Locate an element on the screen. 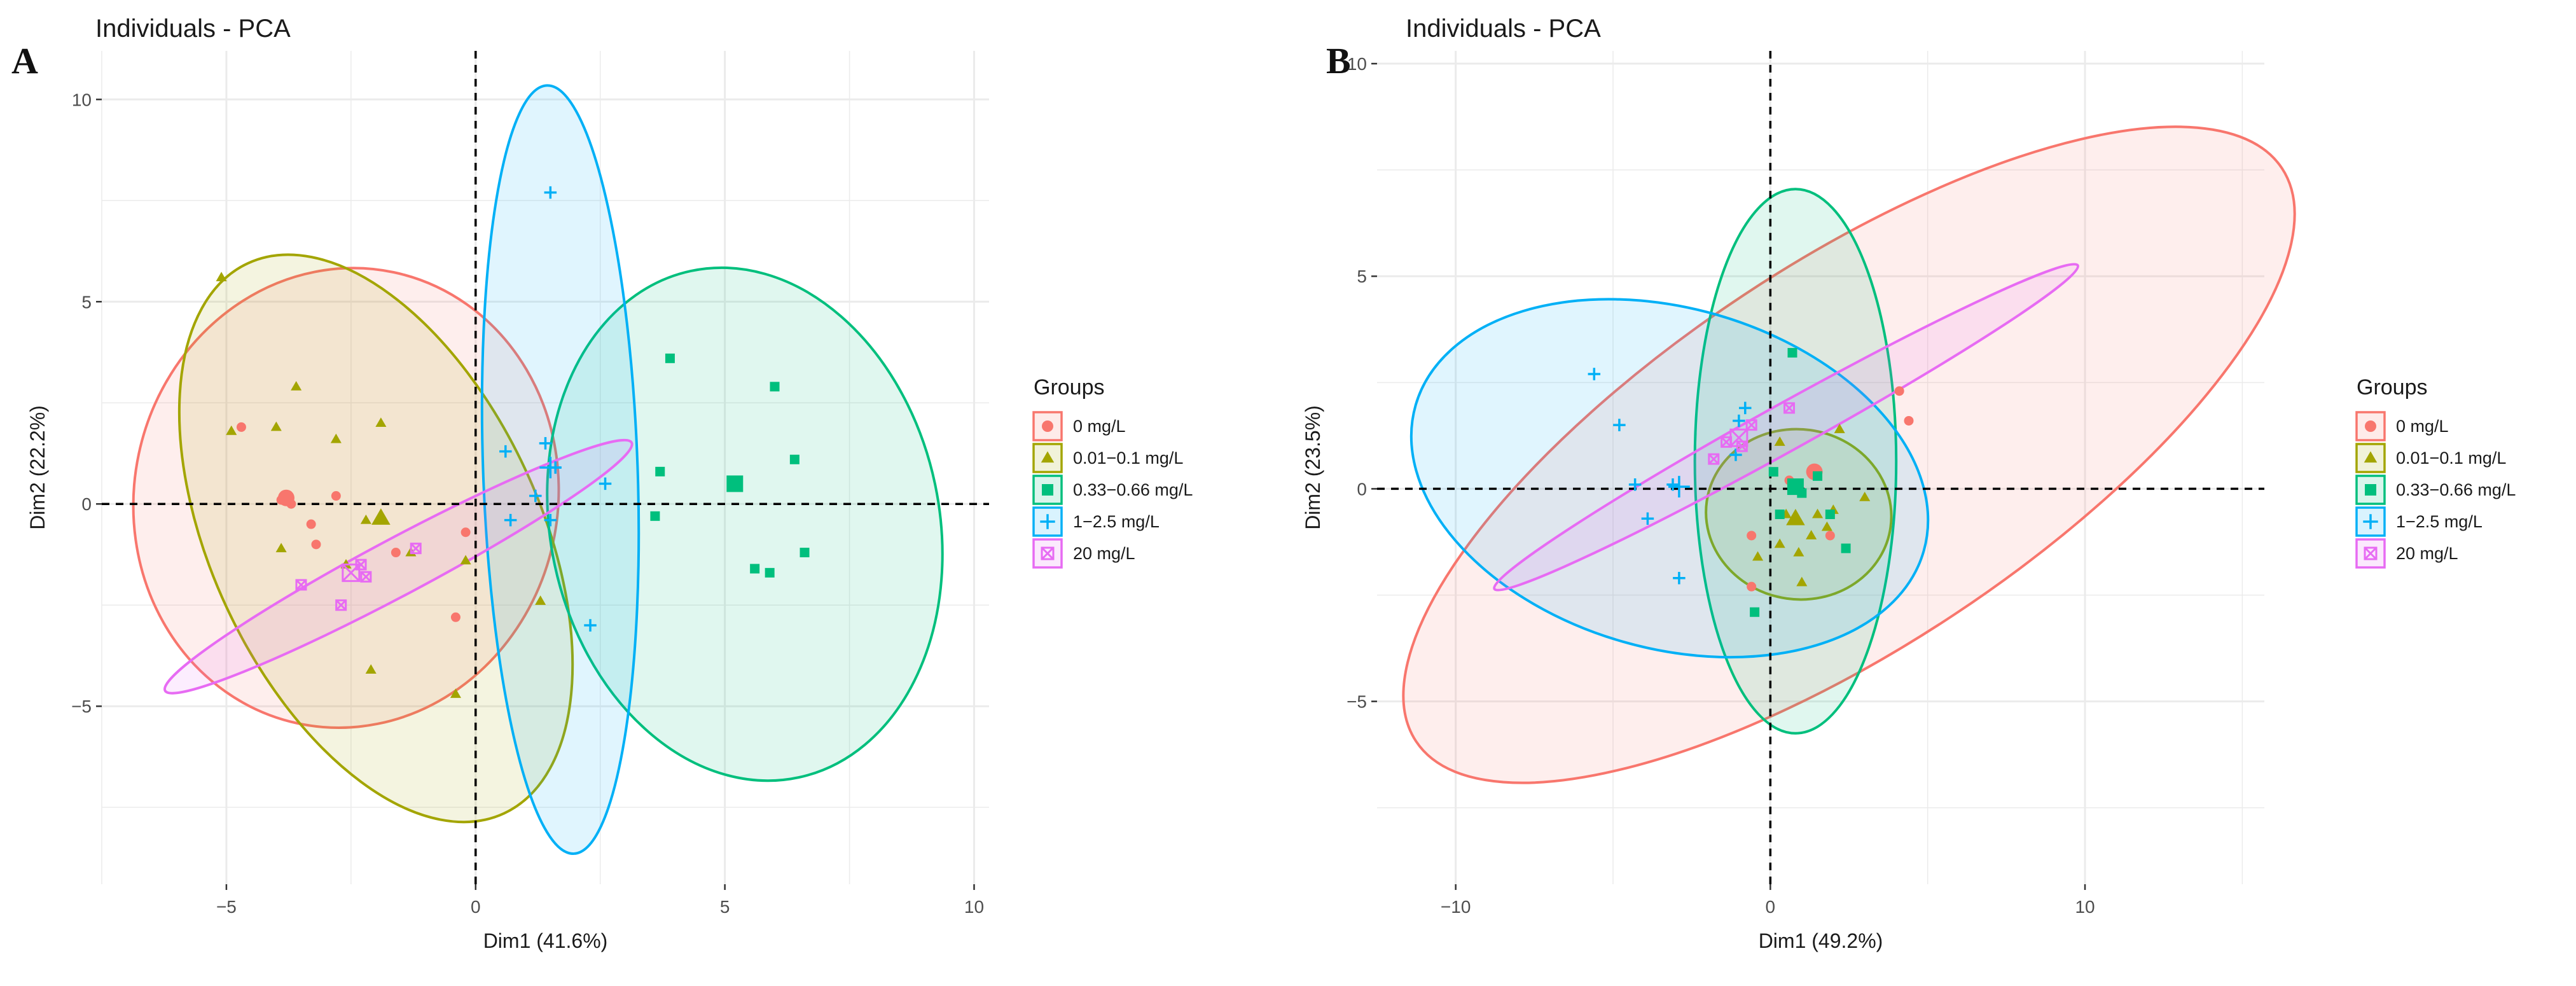 This screenshot has width=2576, height=986. legend-item-label: 0.01−0.1 mg/L is located at coordinates (1128, 458).